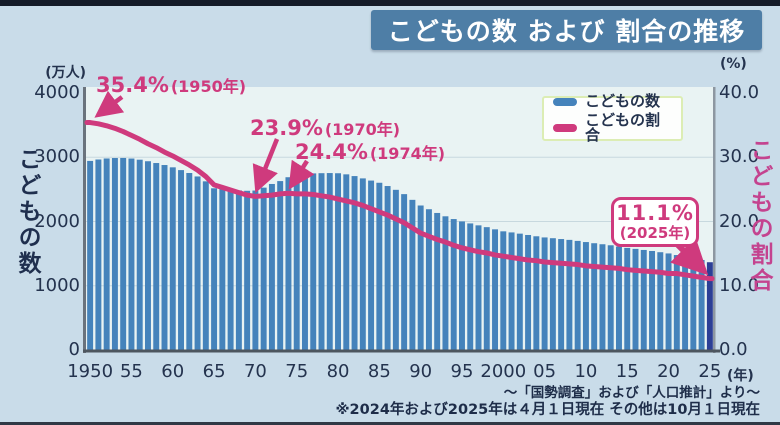  I want to click on x-tick-label: 15, so click(627, 371).